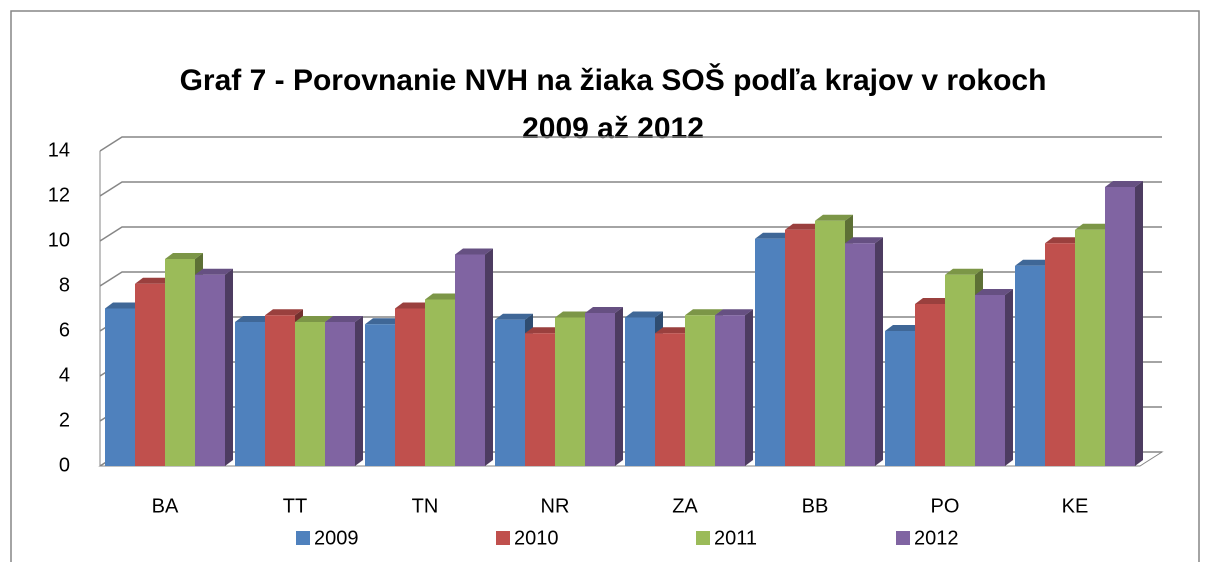 This screenshot has height=562, width=1210. I want to click on x-tick-label: BA, so click(165, 506).